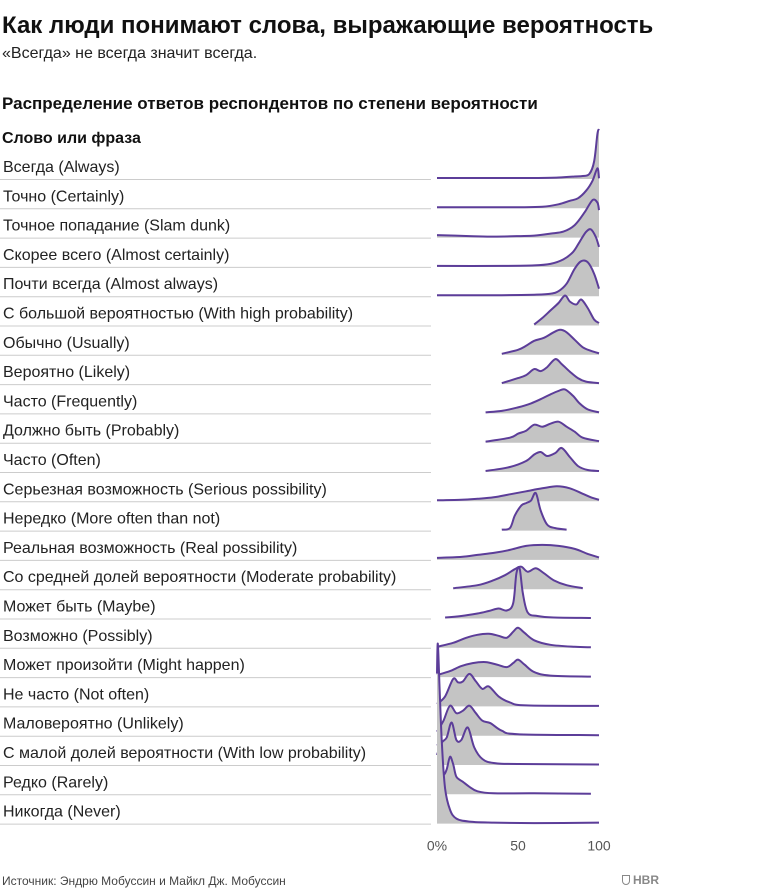  I want to click on page-subtitle: «Всегда» не всегда значит всегда., so click(130, 53).